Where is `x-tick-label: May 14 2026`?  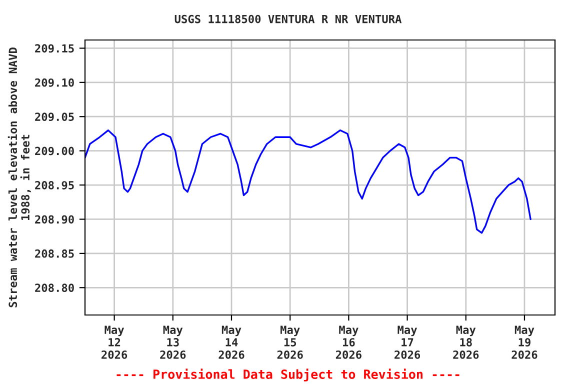 x-tick-label: May 14 2026 is located at coordinates (231, 342).